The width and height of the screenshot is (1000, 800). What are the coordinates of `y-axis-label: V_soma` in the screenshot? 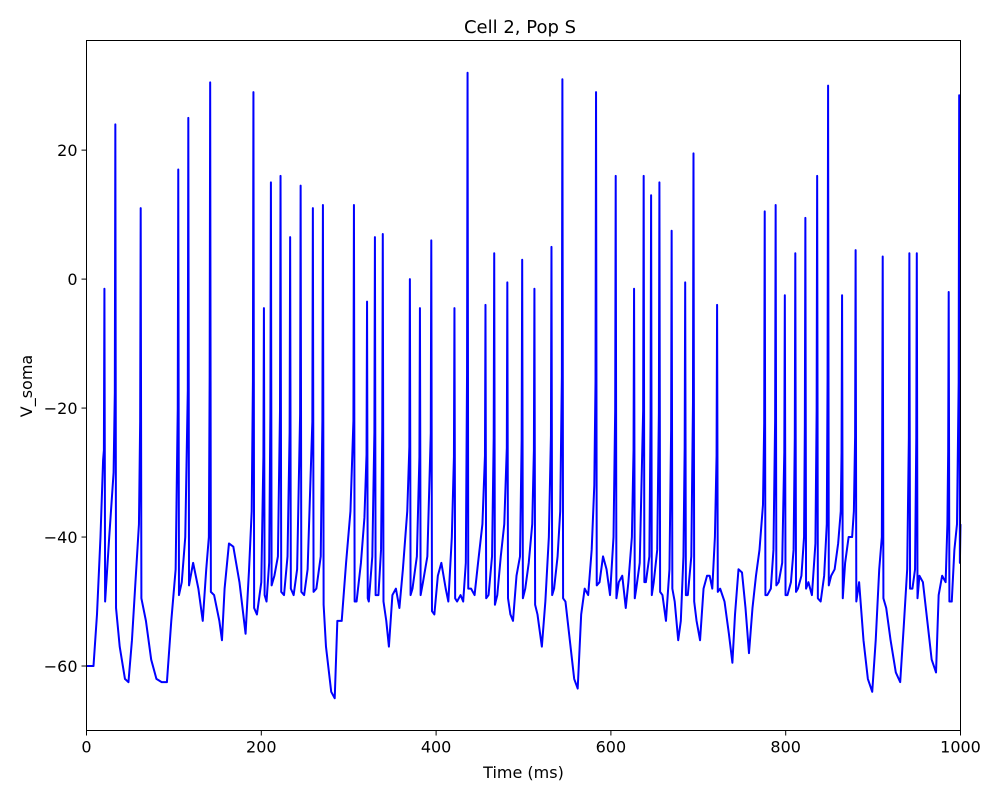 It's located at (27, 386).